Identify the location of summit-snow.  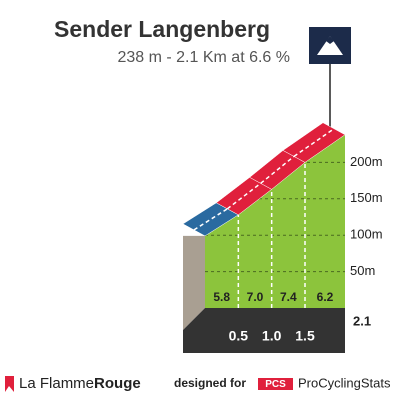
(330, 40).